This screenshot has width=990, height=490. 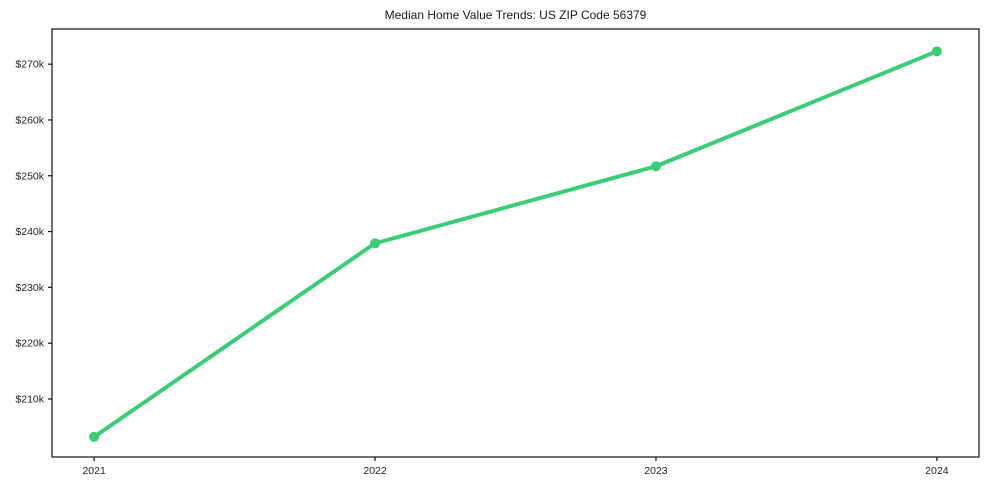 What do you see at coordinates (375, 471) in the screenshot?
I see `x-axis-tick-label: 2022` at bounding box center [375, 471].